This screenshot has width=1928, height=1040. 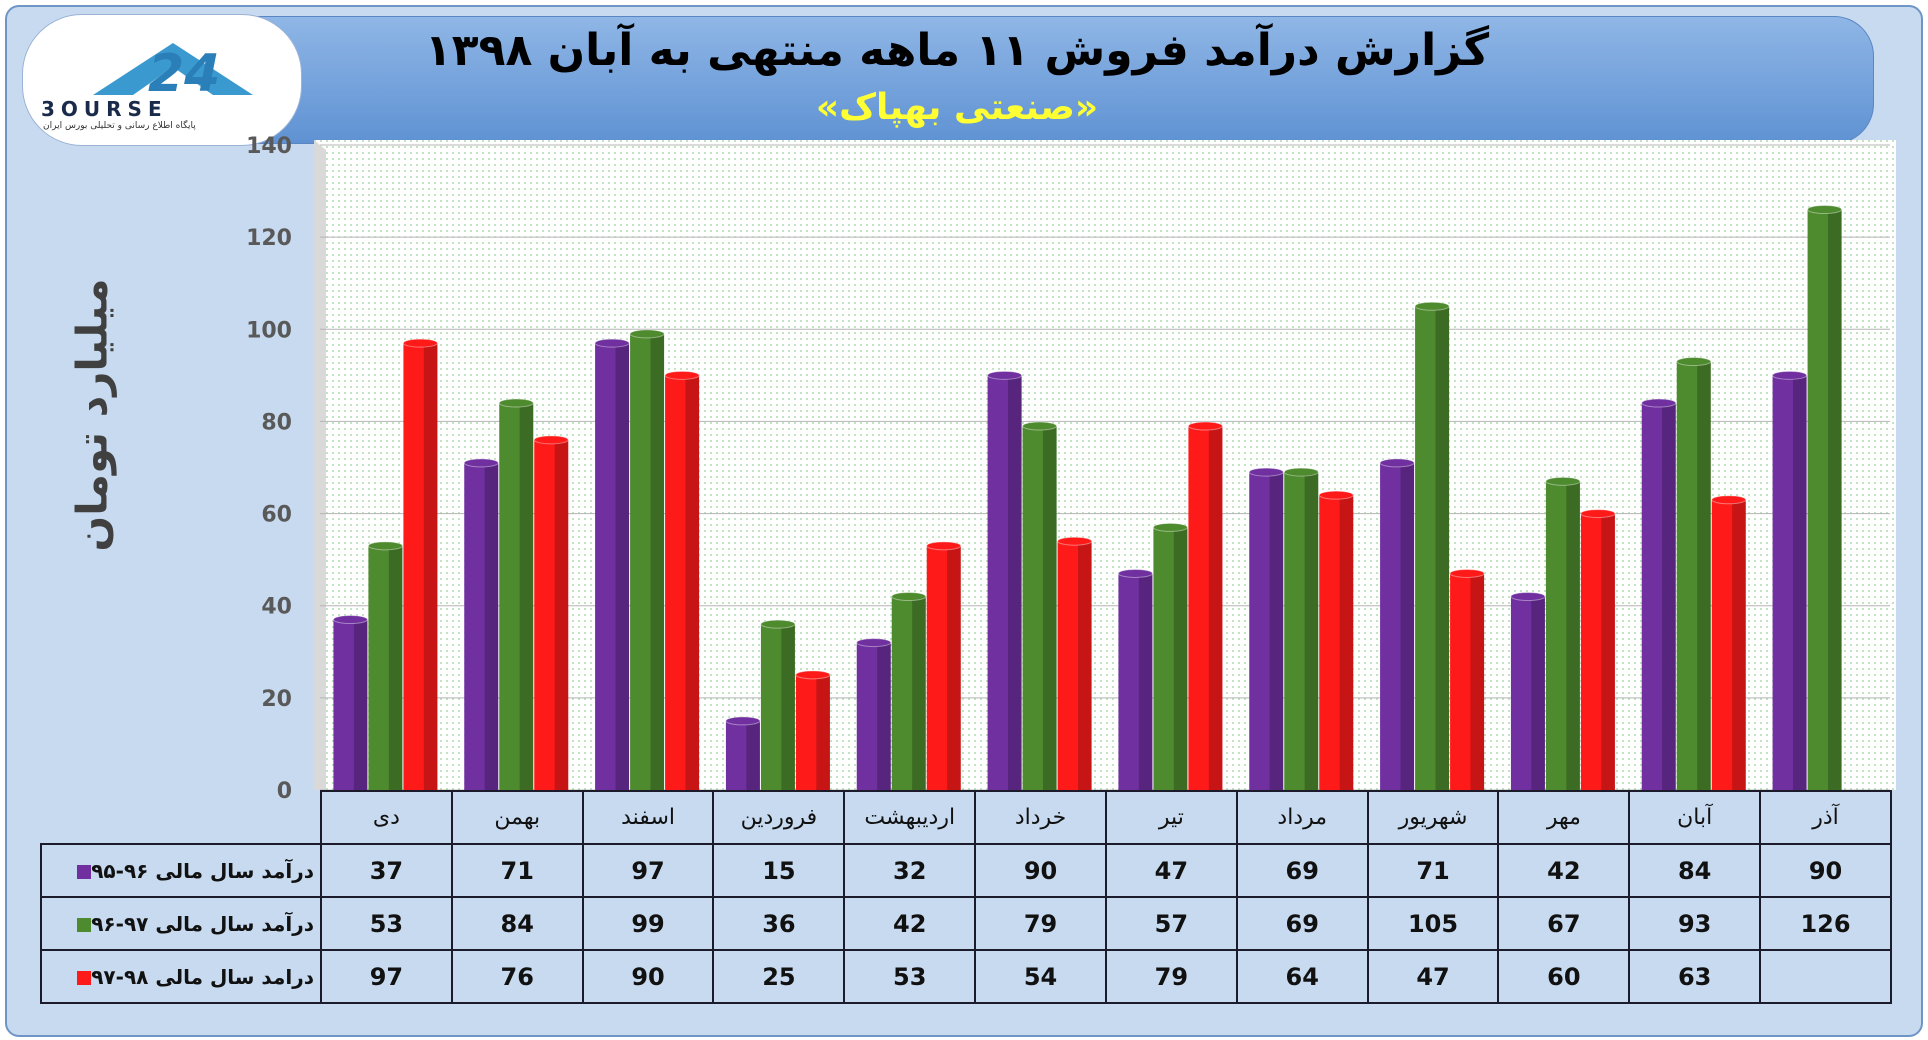 What do you see at coordinates (119, 126) in the screenshot?
I see `logo-tagline: پایگاه اطلاع رسانی و تحلیلی بورس ایران` at bounding box center [119, 126].